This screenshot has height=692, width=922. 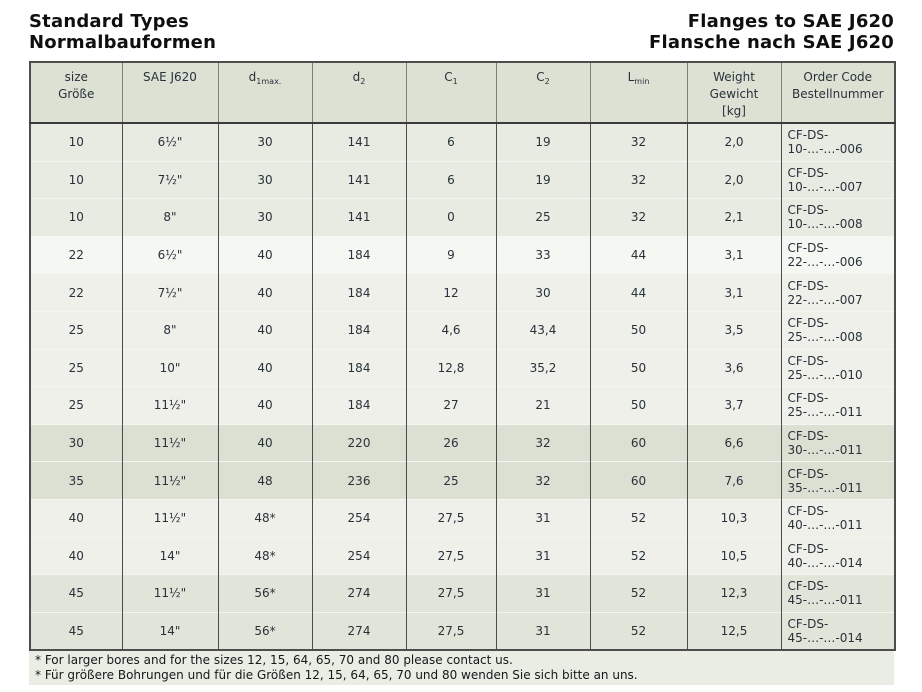 What do you see at coordinates (771, 42) in the screenshot?
I see `page-subtitle-de: Flansche nach SAE J620` at bounding box center [771, 42].